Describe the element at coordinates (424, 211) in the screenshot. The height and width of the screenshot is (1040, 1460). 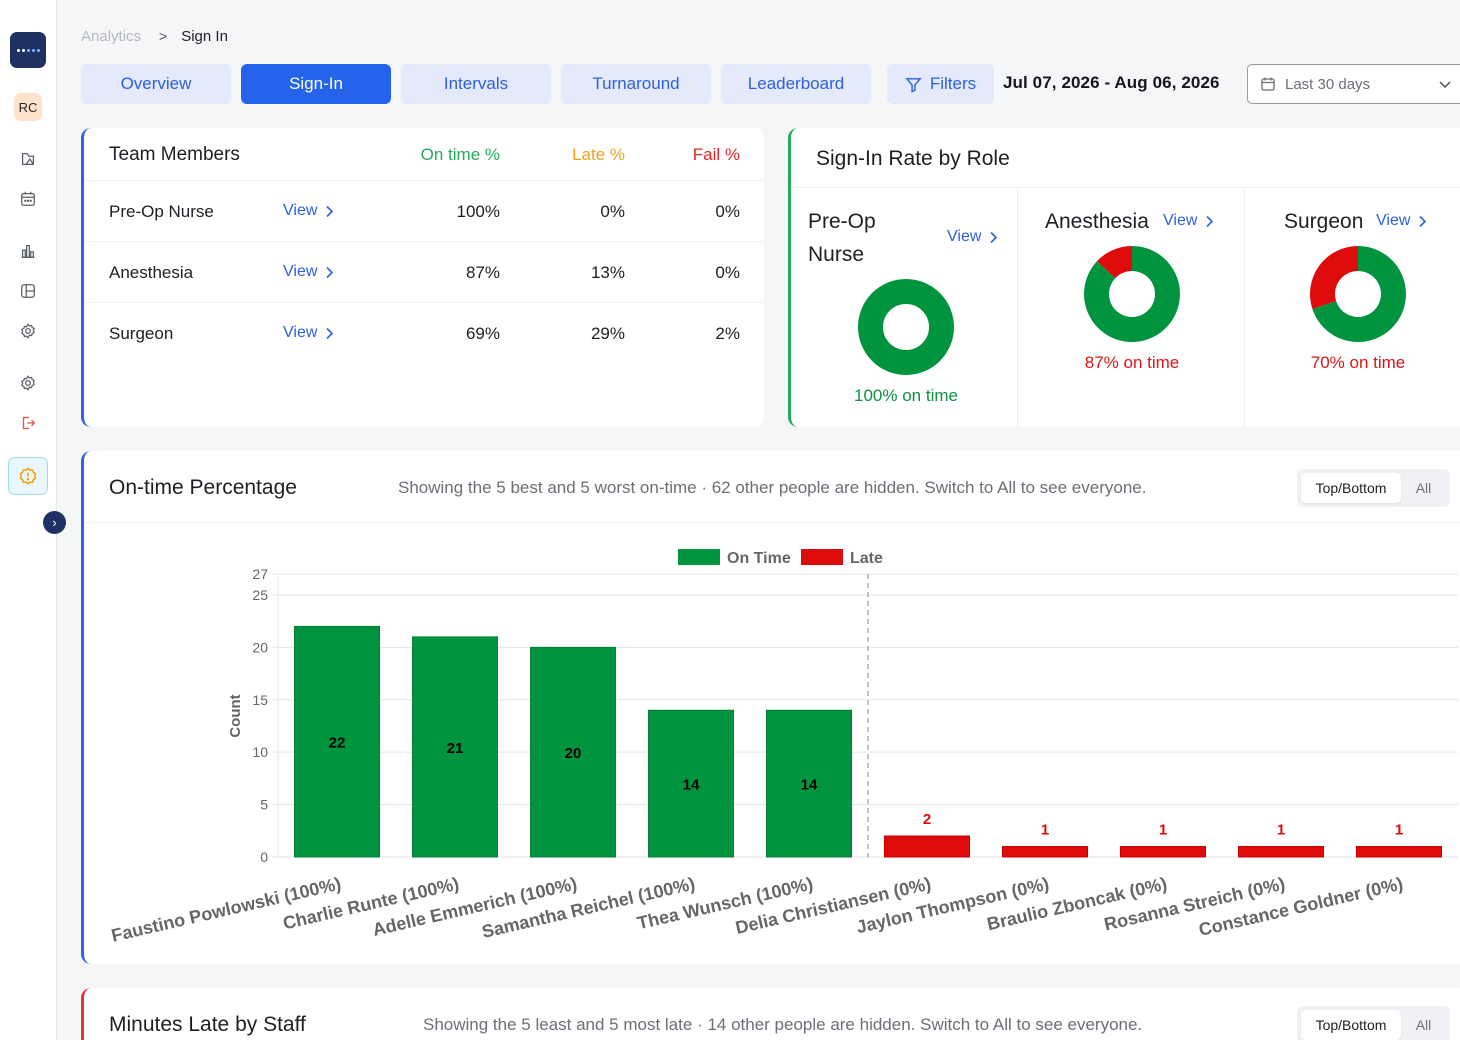
I see `table-row: Pre-Op Nurse View 100% 0% 0%` at that location.